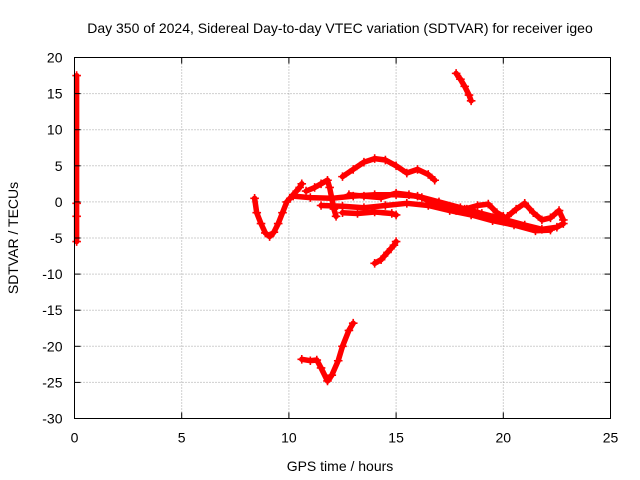 Image resolution: width=640 pixels, height=480 pixels. I want to click on series-arc-dip, so click(278, 210).